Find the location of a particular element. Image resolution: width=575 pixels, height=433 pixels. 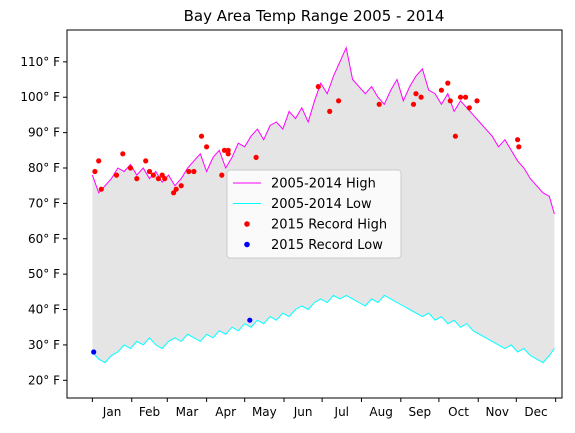

low-series-line is located at coordinates (323, 329).